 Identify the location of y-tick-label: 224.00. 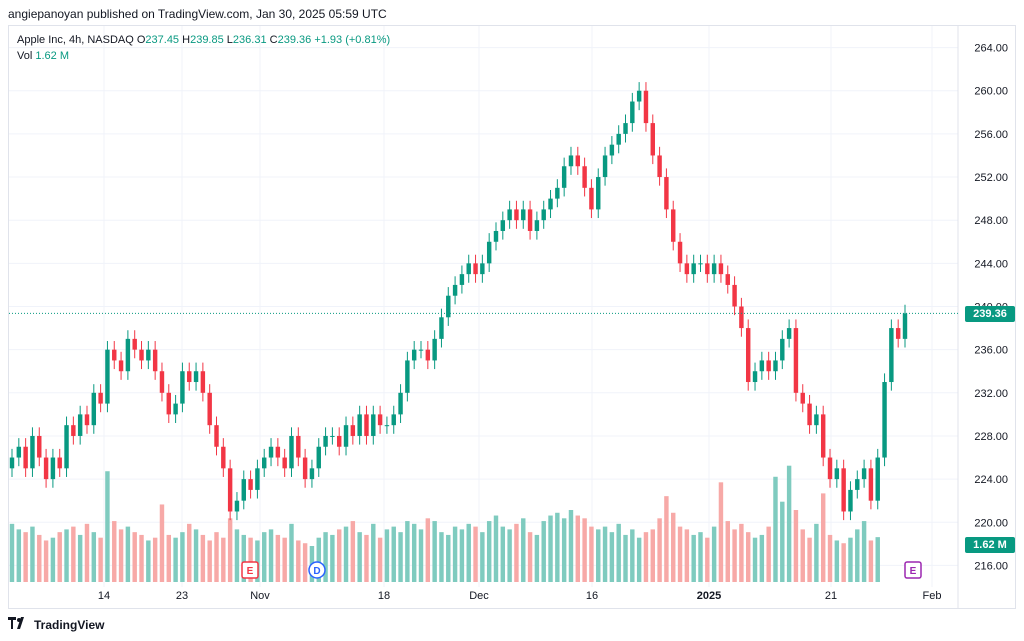
(991, 480).